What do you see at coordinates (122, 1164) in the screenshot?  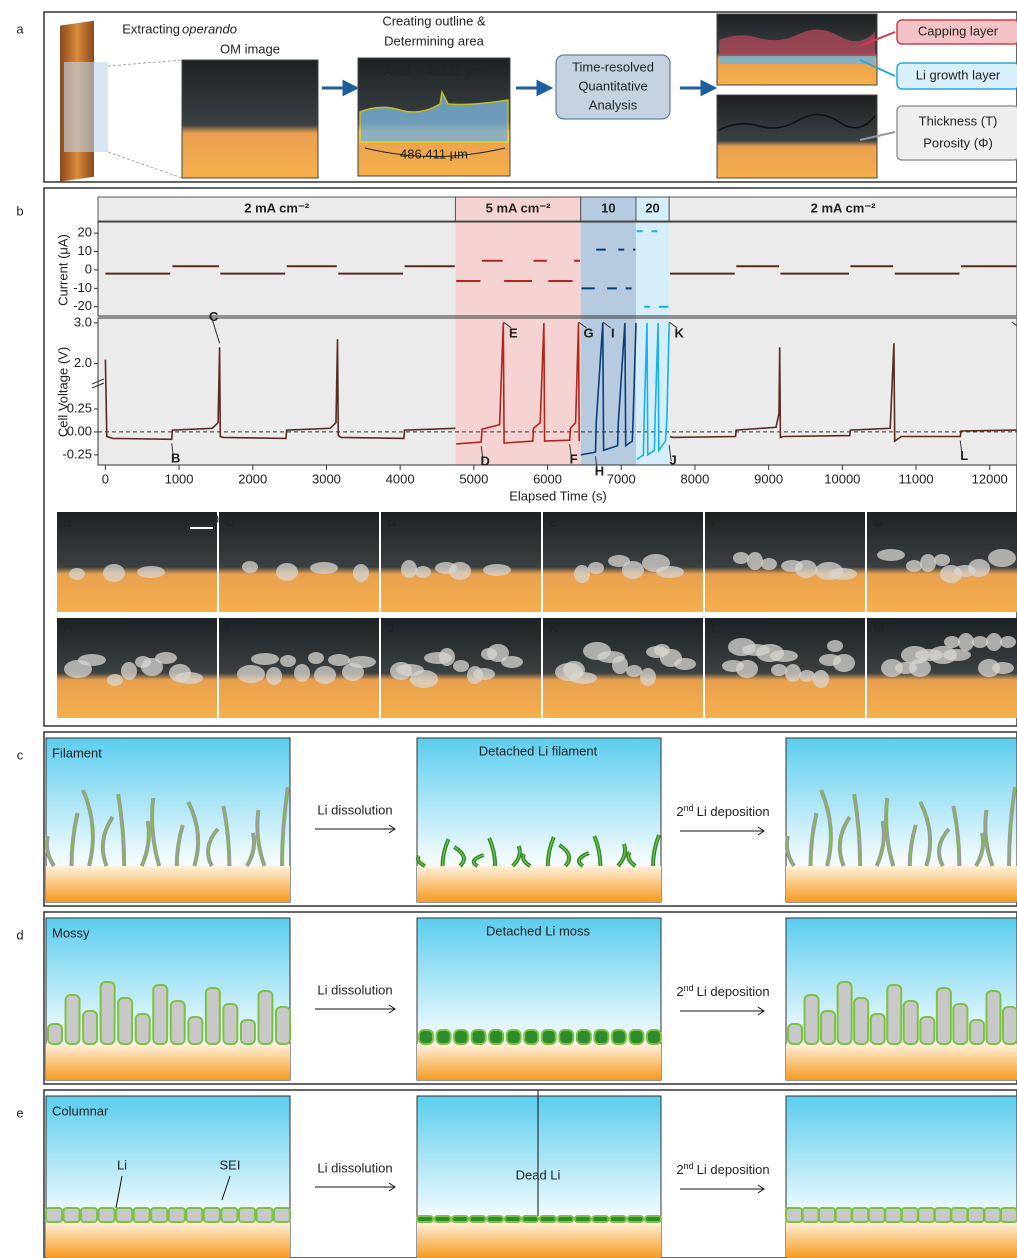 I see `callout: Li` at bounding box center [122, 1164].